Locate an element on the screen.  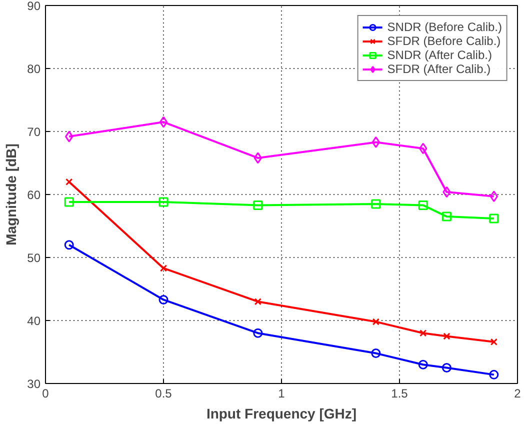
y-axis-title: Magnitude [dB] is located at coordinates (11, 195).